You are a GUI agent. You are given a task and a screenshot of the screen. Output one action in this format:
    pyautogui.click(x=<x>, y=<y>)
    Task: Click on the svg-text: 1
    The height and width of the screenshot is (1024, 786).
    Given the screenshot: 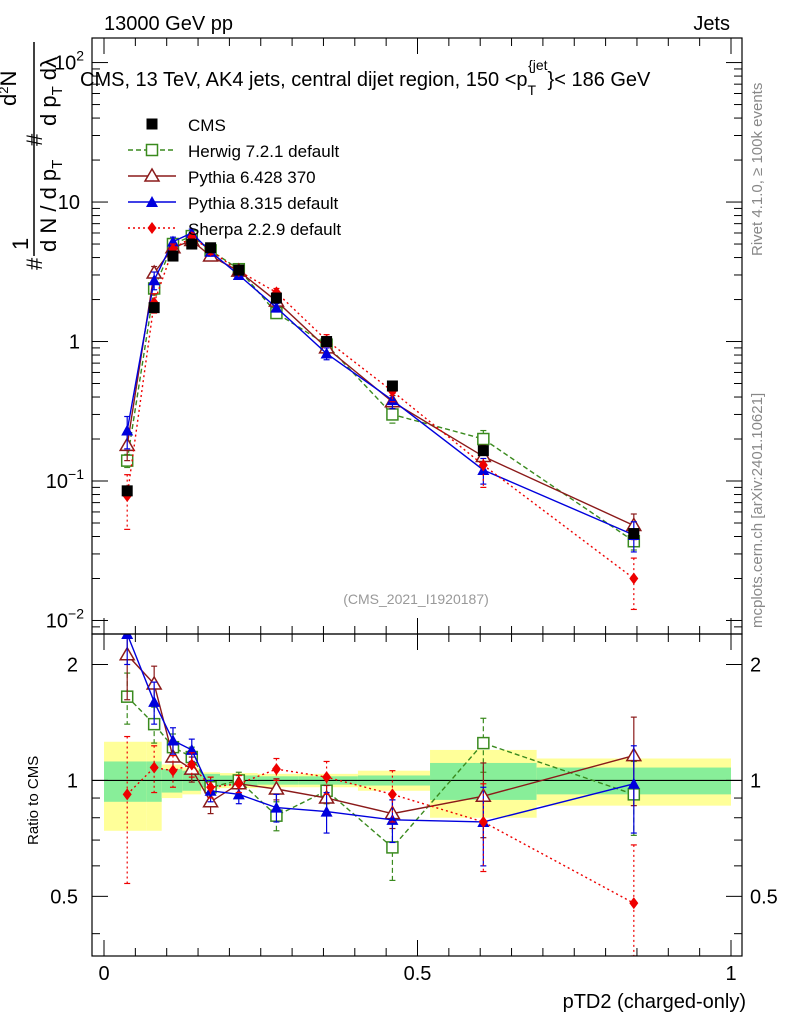 What is the action you would take?
    pyautogui.click(x=20, y=244)
    